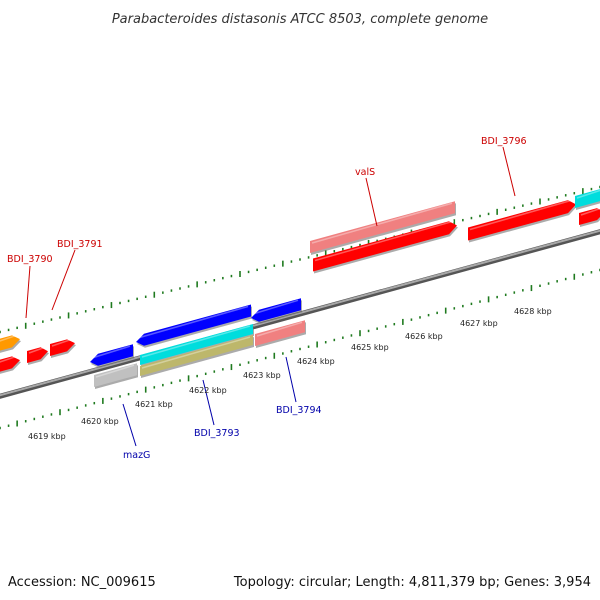 This screenshot has height=600, width=600. What do you see at coordinates (62, 342) in the screenshot?
I see `gene-arrow-fwd-highlight` at bounding box center [62, 342].